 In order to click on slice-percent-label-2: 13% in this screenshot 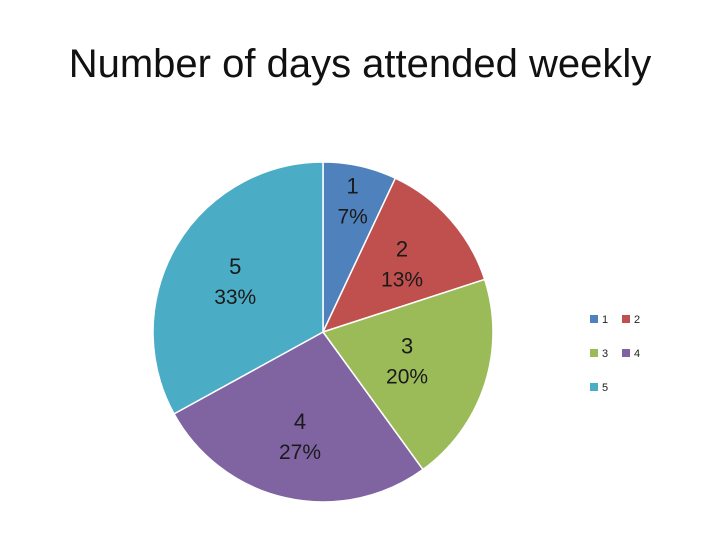, I will do `click(402, 279)`.